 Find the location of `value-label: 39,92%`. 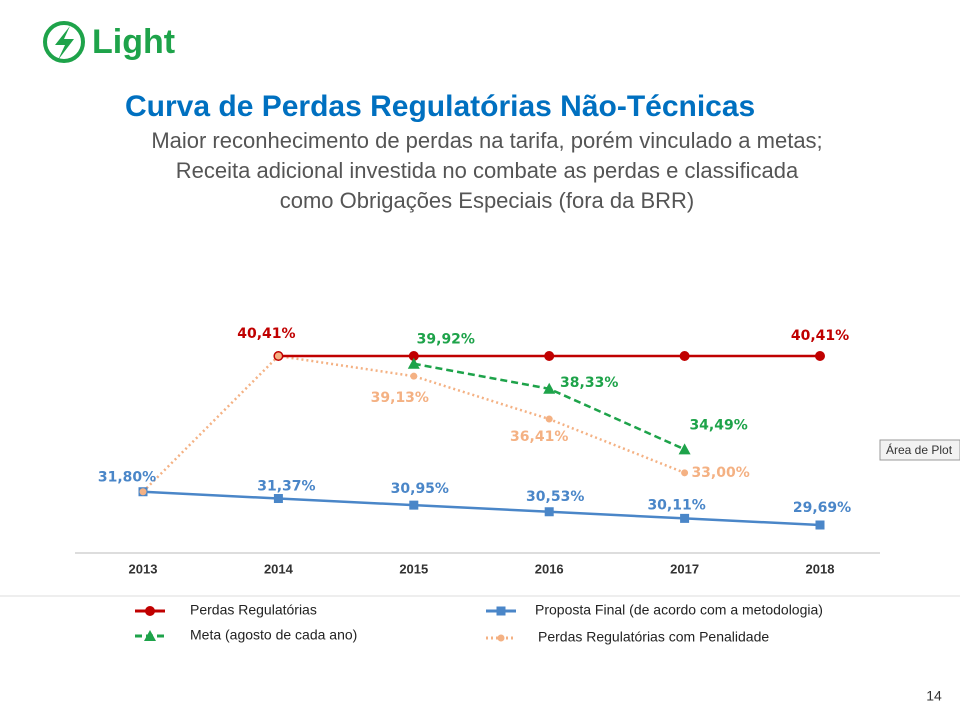

value-label: 39,92% is located at coordinates (446, 340).